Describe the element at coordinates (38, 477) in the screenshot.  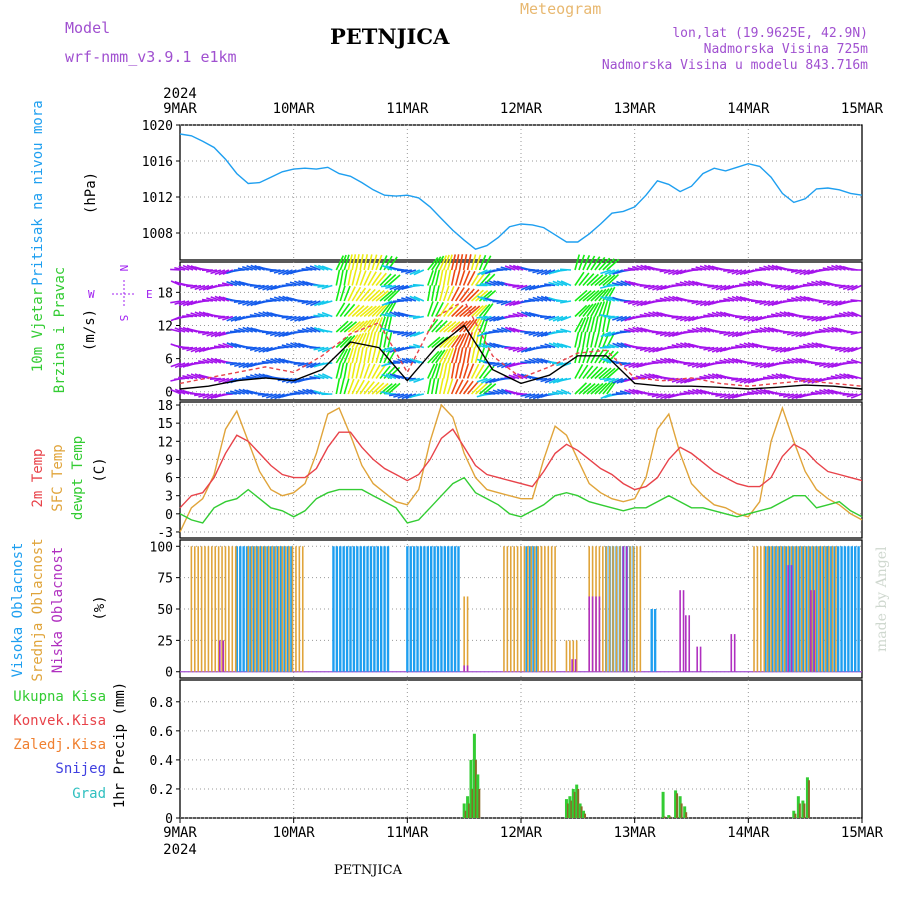
I see `temp2m-ylabel: 2m Temp` at that location.